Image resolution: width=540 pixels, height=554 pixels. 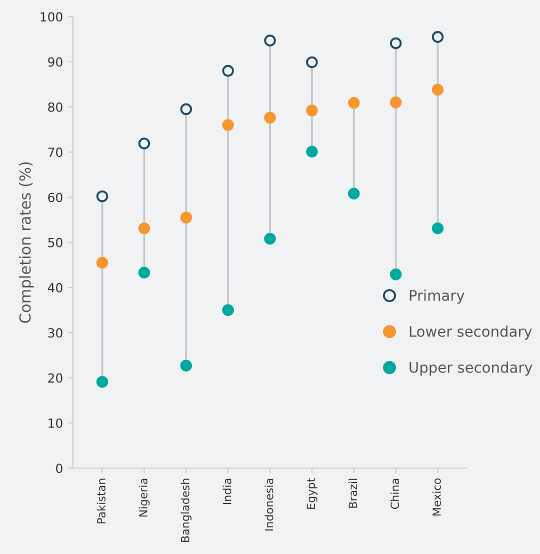 I want to click on x-tick-label: Nigeria, so click(x=144, y=497).